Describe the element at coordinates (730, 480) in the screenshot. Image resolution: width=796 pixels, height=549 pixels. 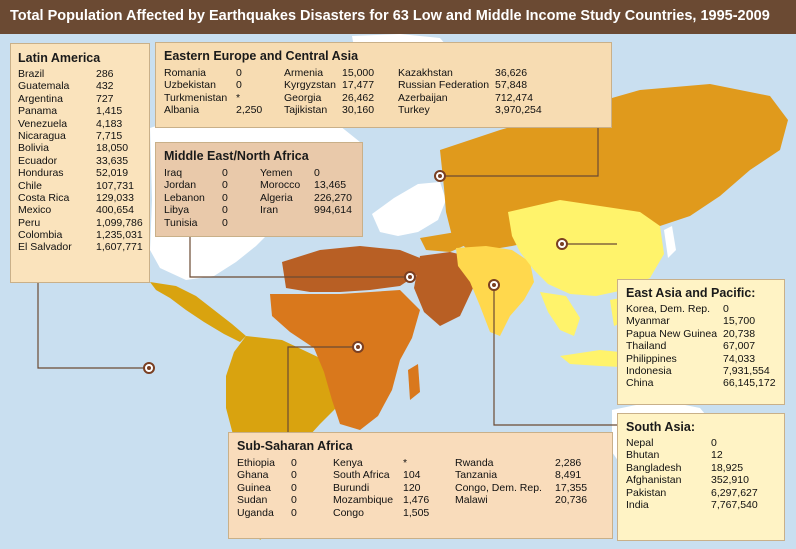
I see `affected-value: 352,910` at that location.